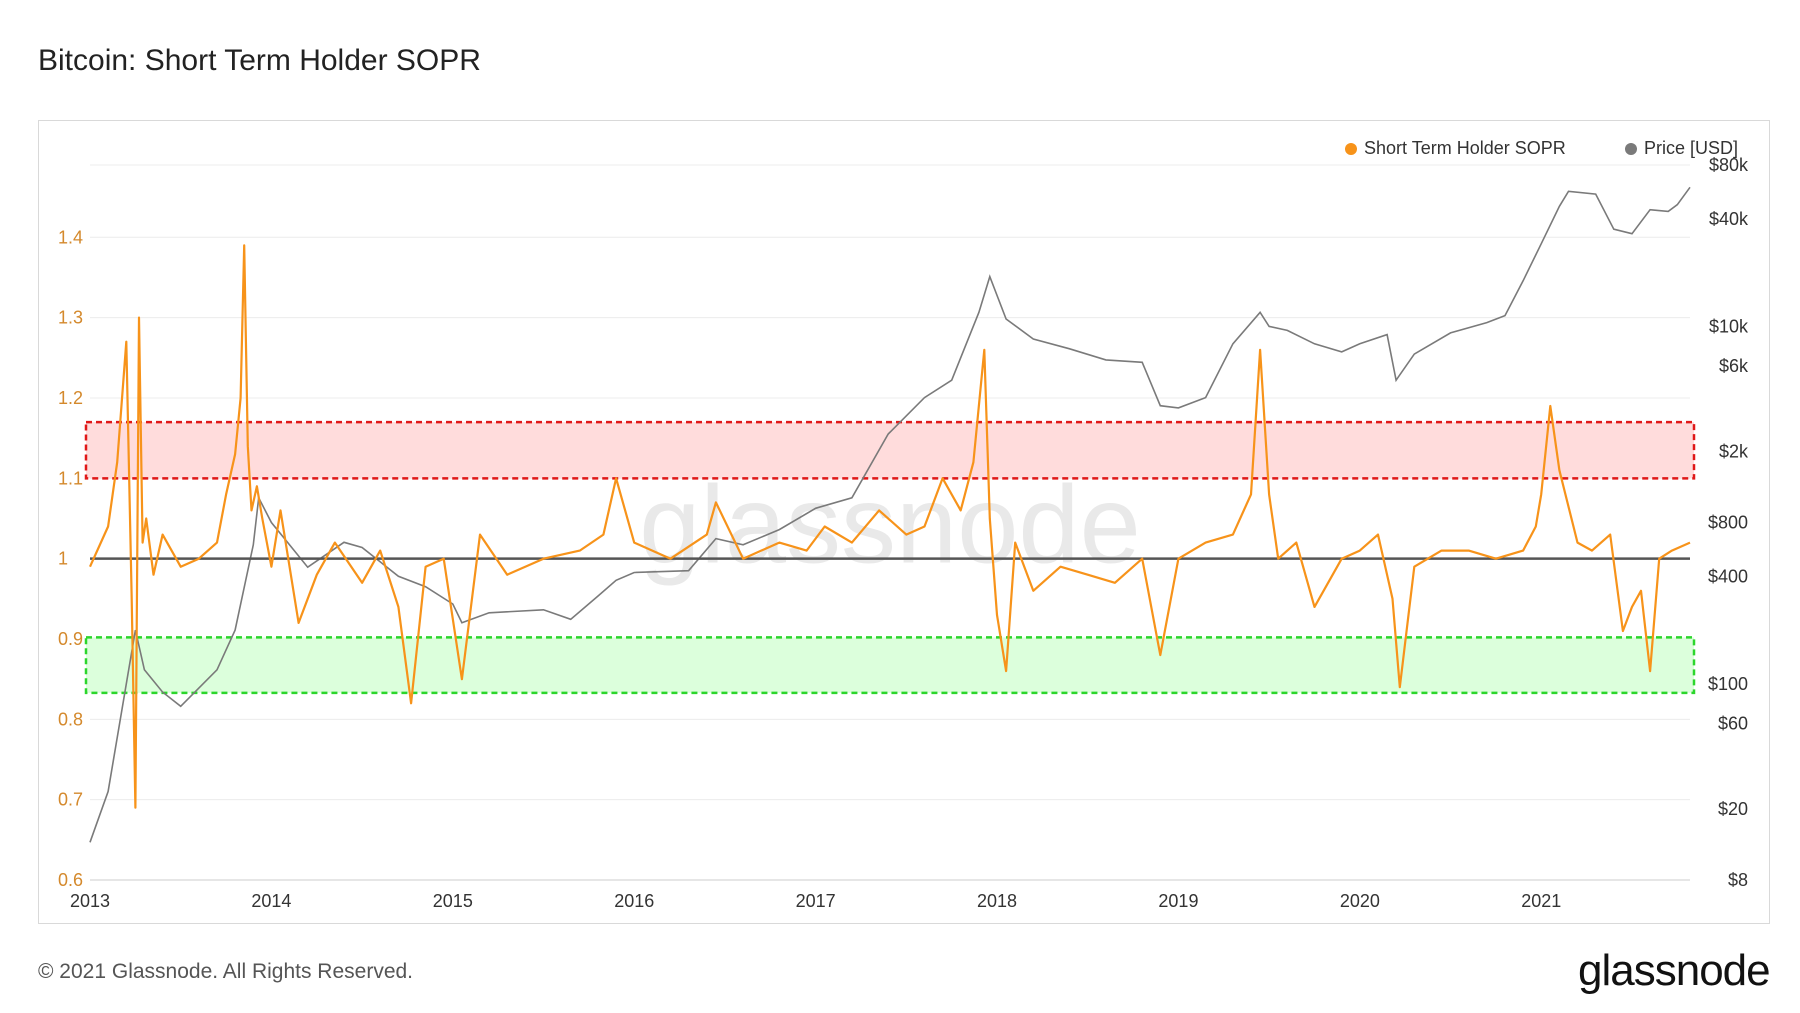 This screenshot has width=1800, height=1013. What do you see at coordinates (1691, 148) in the screenshot?
I see `legend-label-price: Price [USD]` at bounding box center [1691, 148].